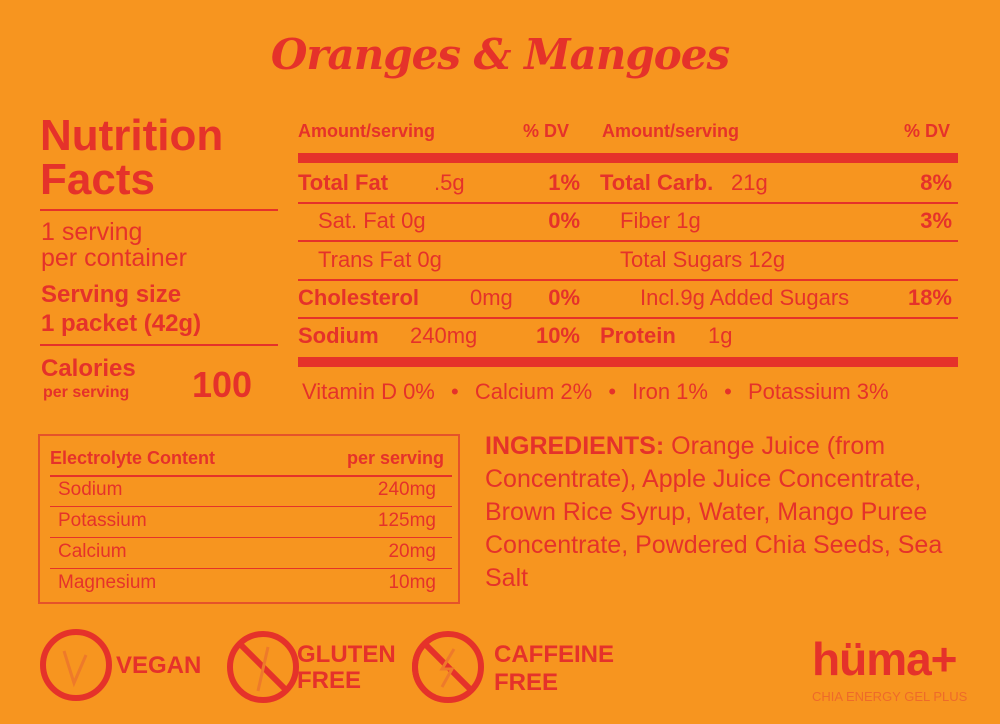 The image size is (1000, 724). Describe the element at coordinates (368, 391) in the screenshot. I see `vitamin-d: Vitamin D 0%` at that location.